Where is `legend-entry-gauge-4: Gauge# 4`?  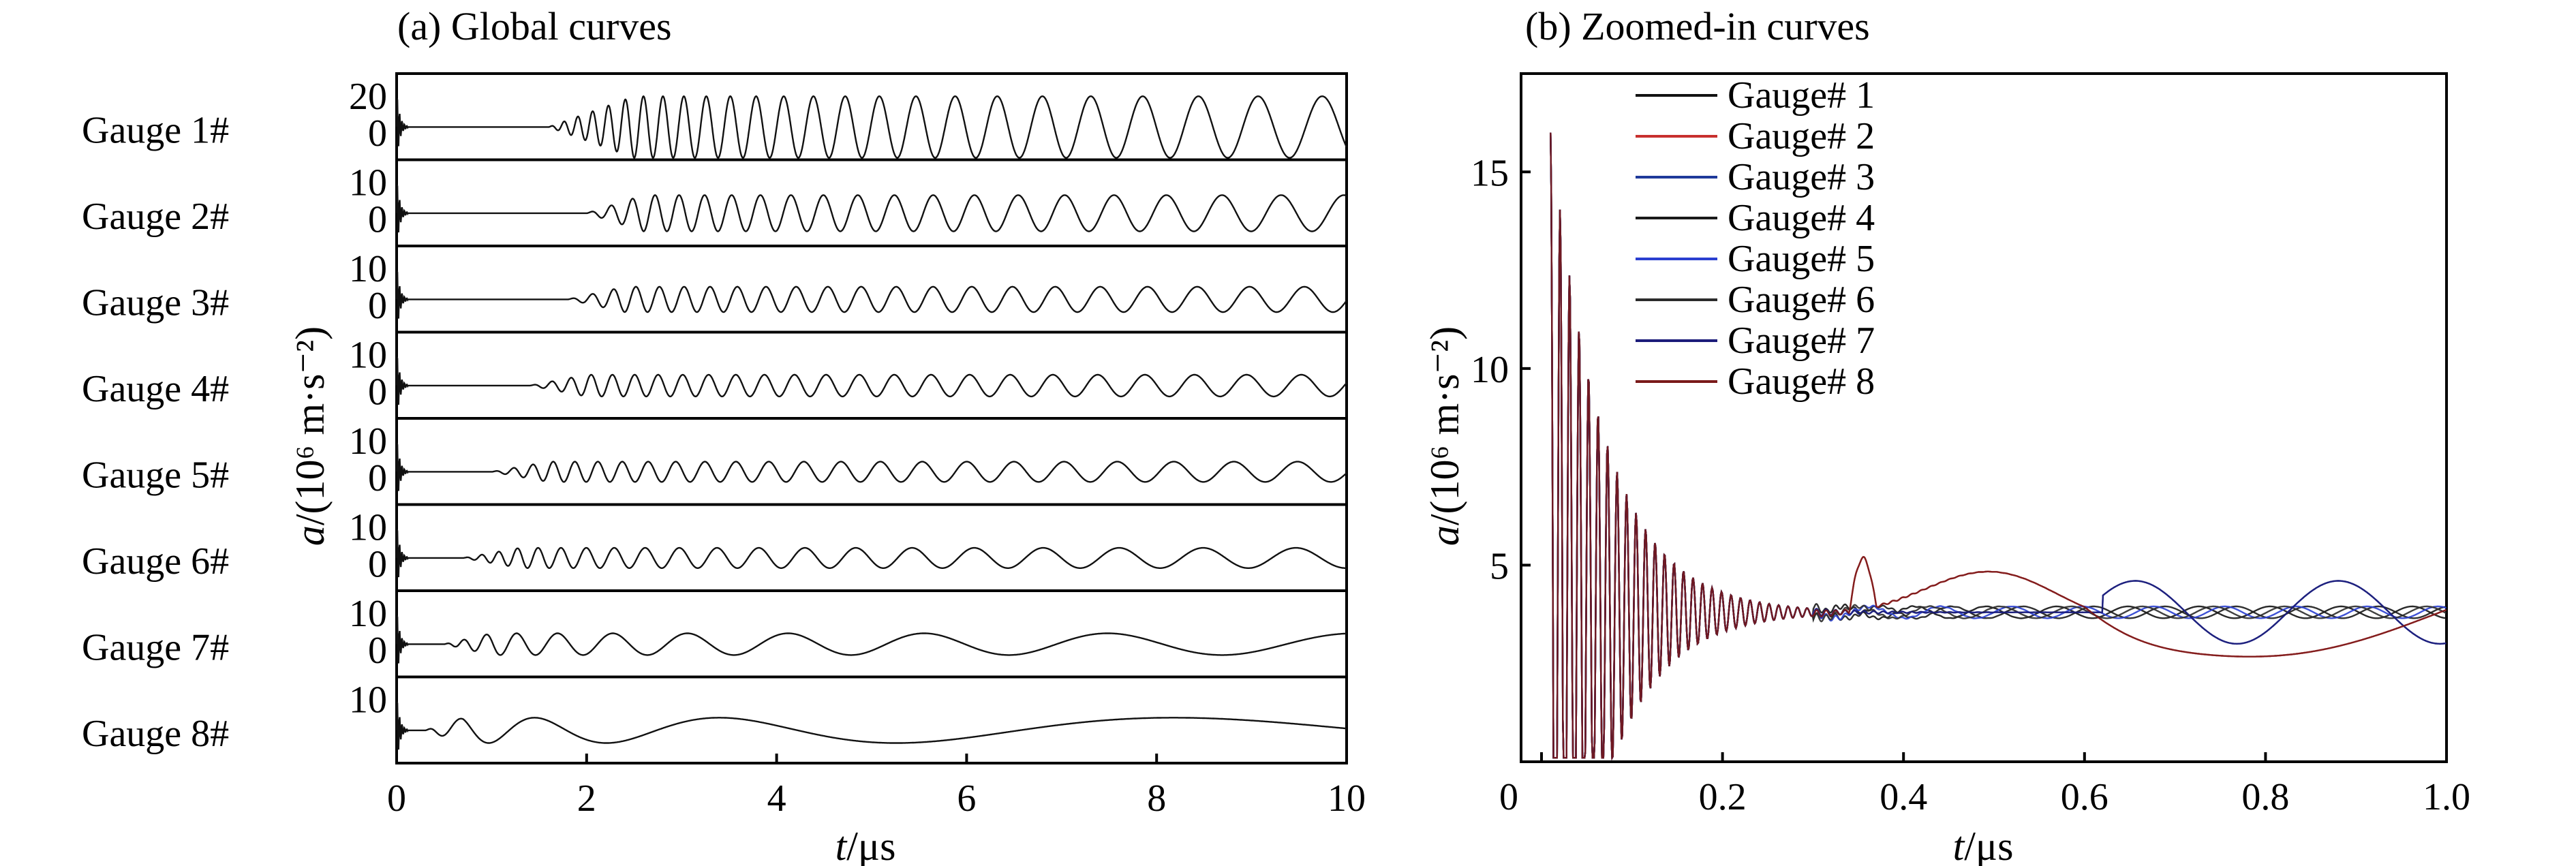 legend-entry-gauge-4: Gauge# 4 is located at coordinates (1756, 218).